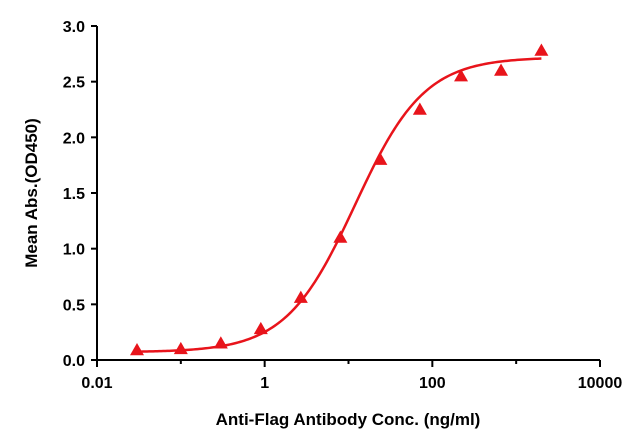 The image size is (635, 439). What do you see at coordinates (74, 27) in the screenshot?
I see `y-tick-label: 3.0` at bounding box center [74, 27].